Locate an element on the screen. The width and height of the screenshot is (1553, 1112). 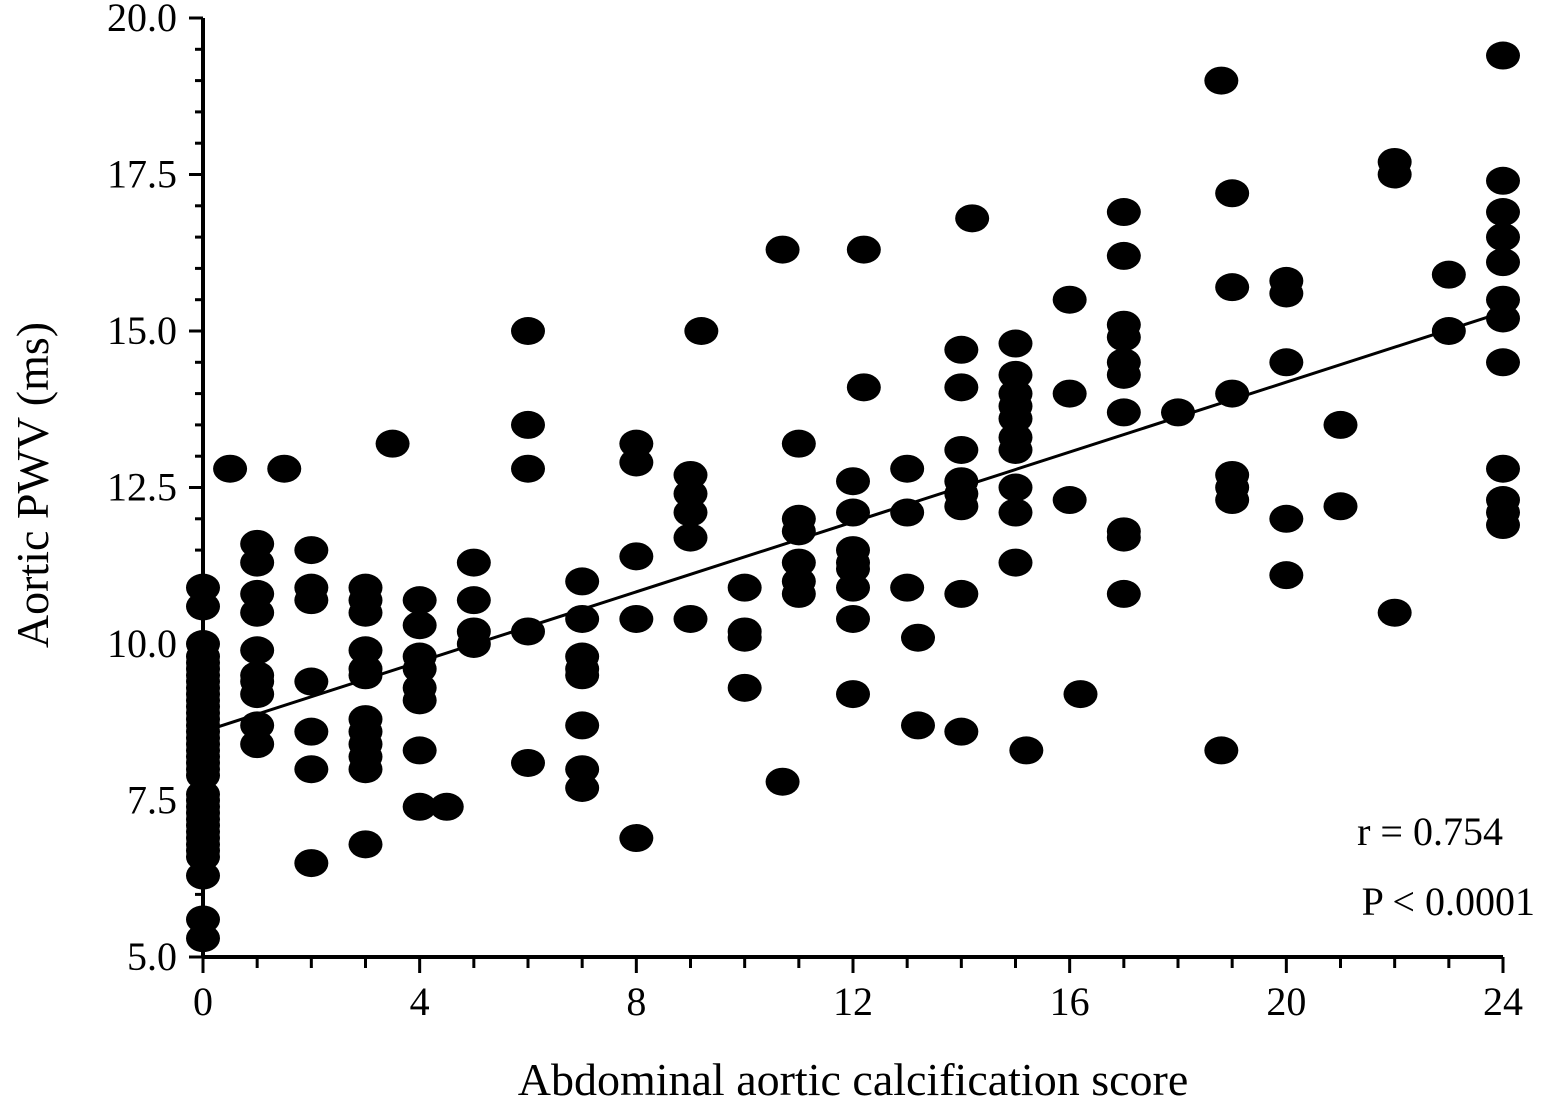
x-tick-label: 20 is located at coordinates (1286, 1001).